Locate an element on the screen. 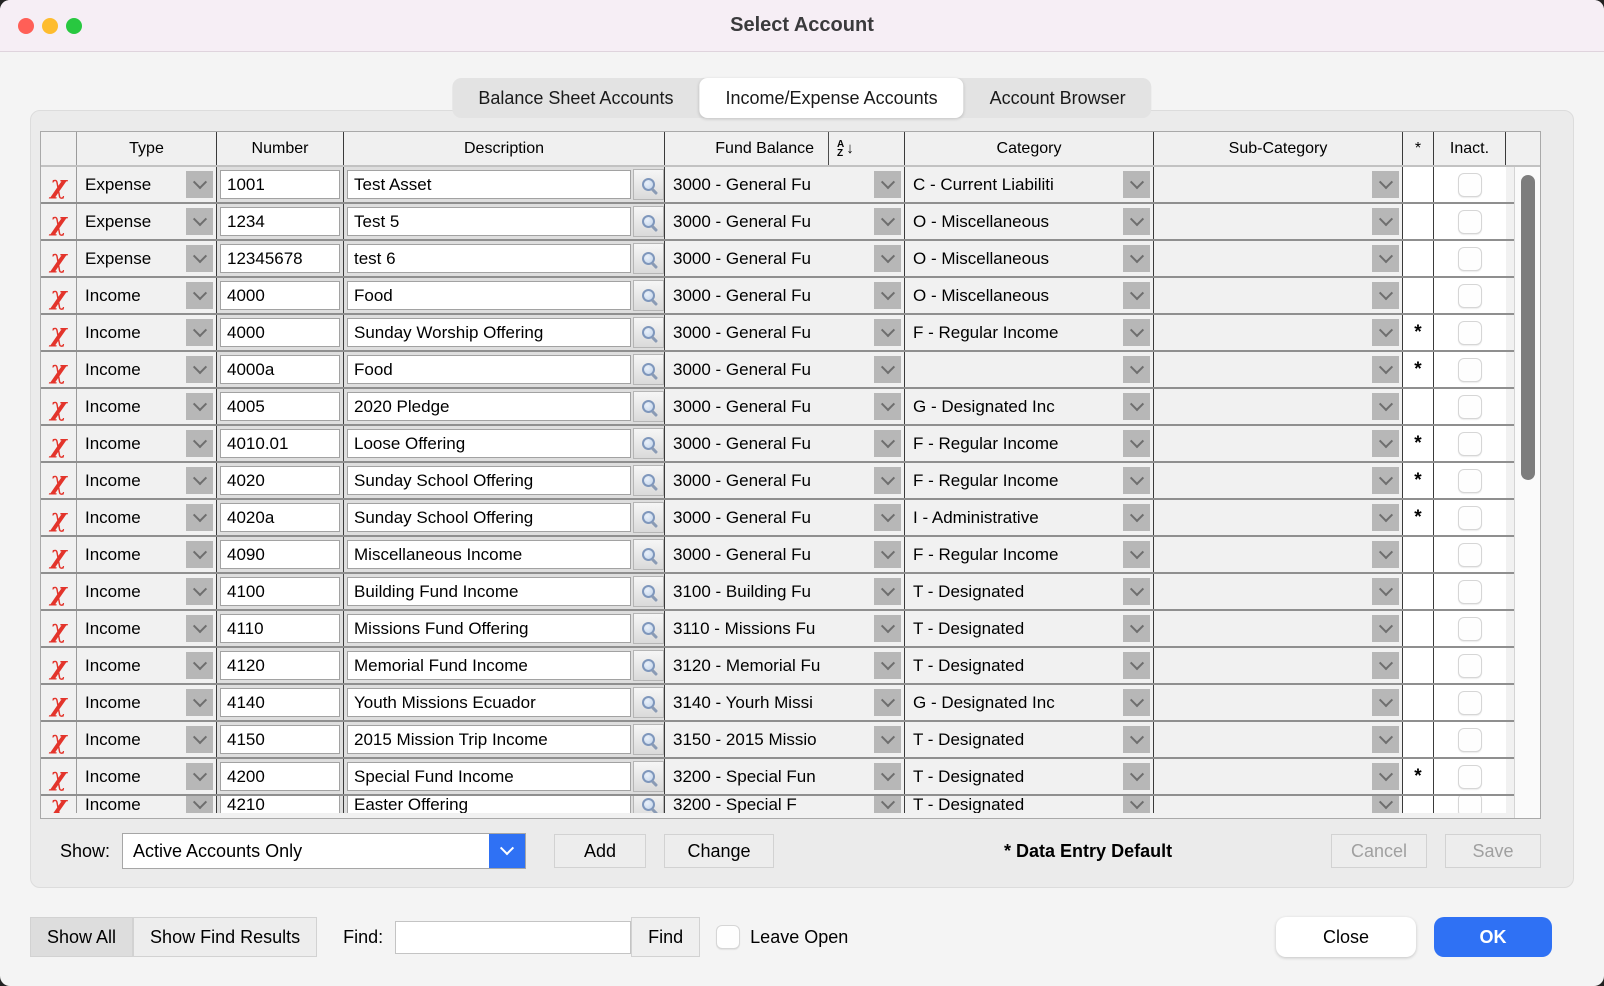  zoom-window-icon is located at coordinates (74, 26).